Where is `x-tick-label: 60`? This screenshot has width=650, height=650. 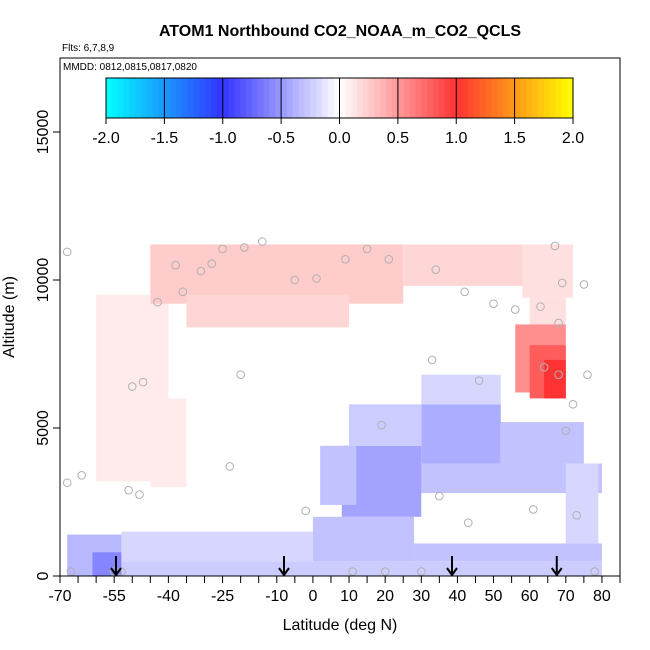 x-tick-label: 60 is located at coordinates (530, 596).